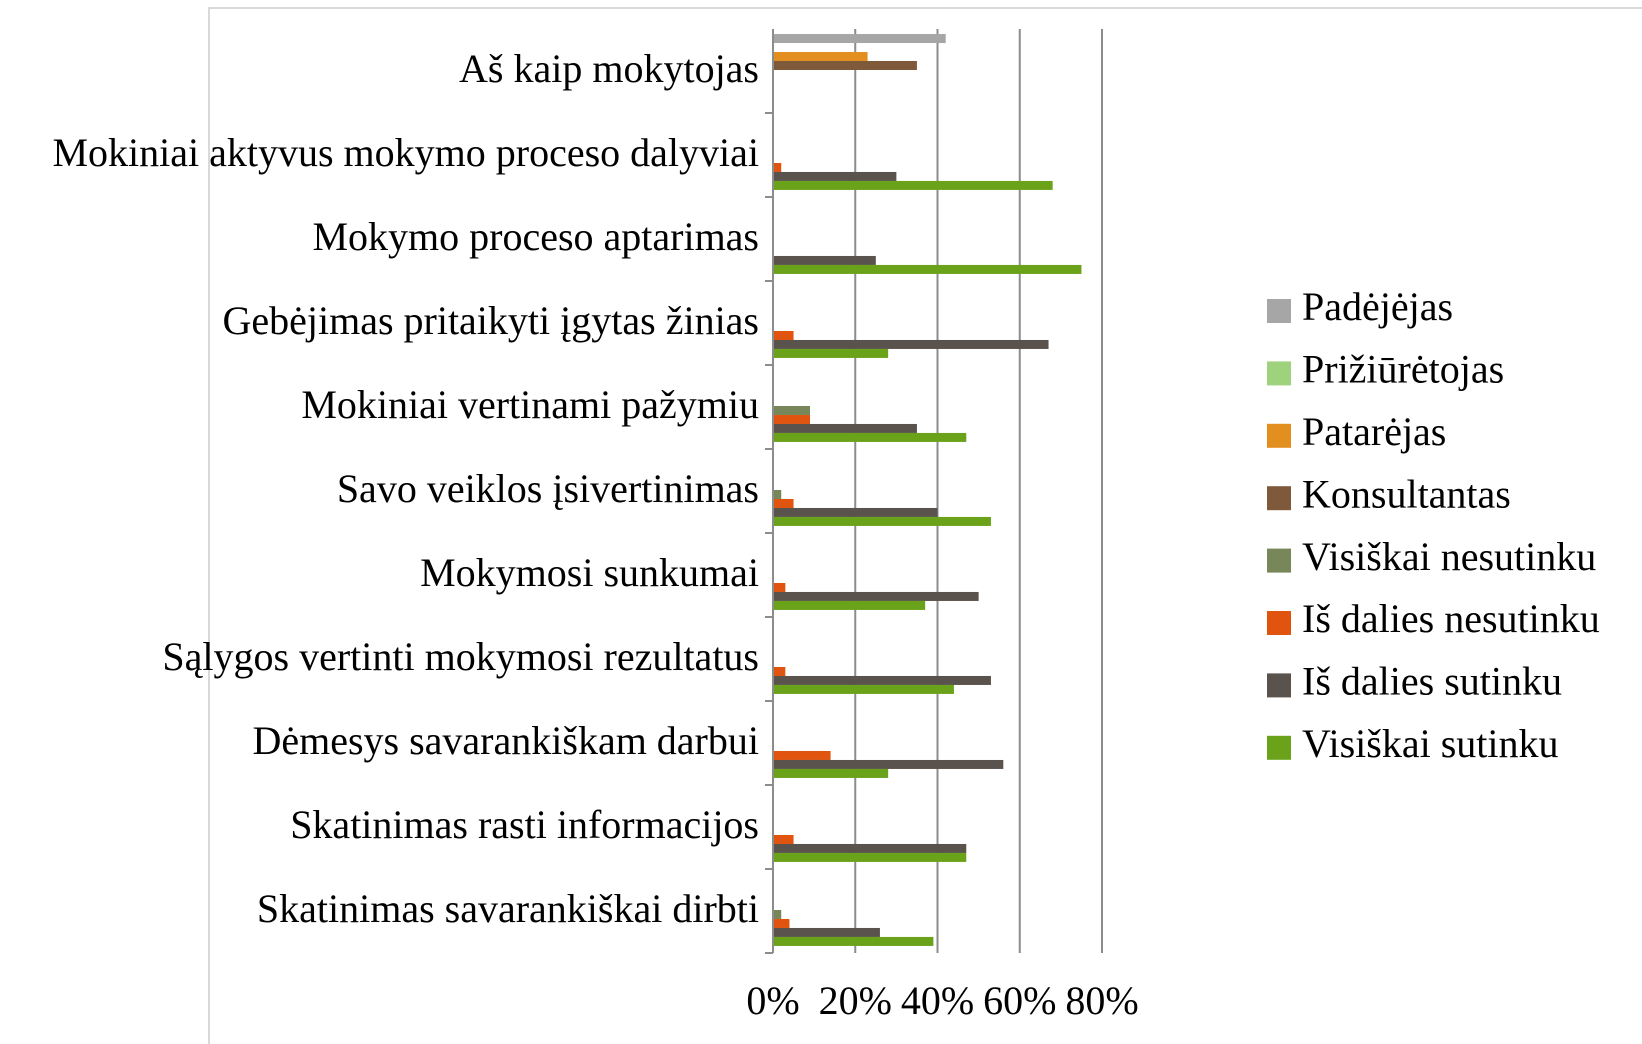  Describe the element at coordinates (937, 1000) in the screenshot. I see `x-tick-label: 40%` at that location.